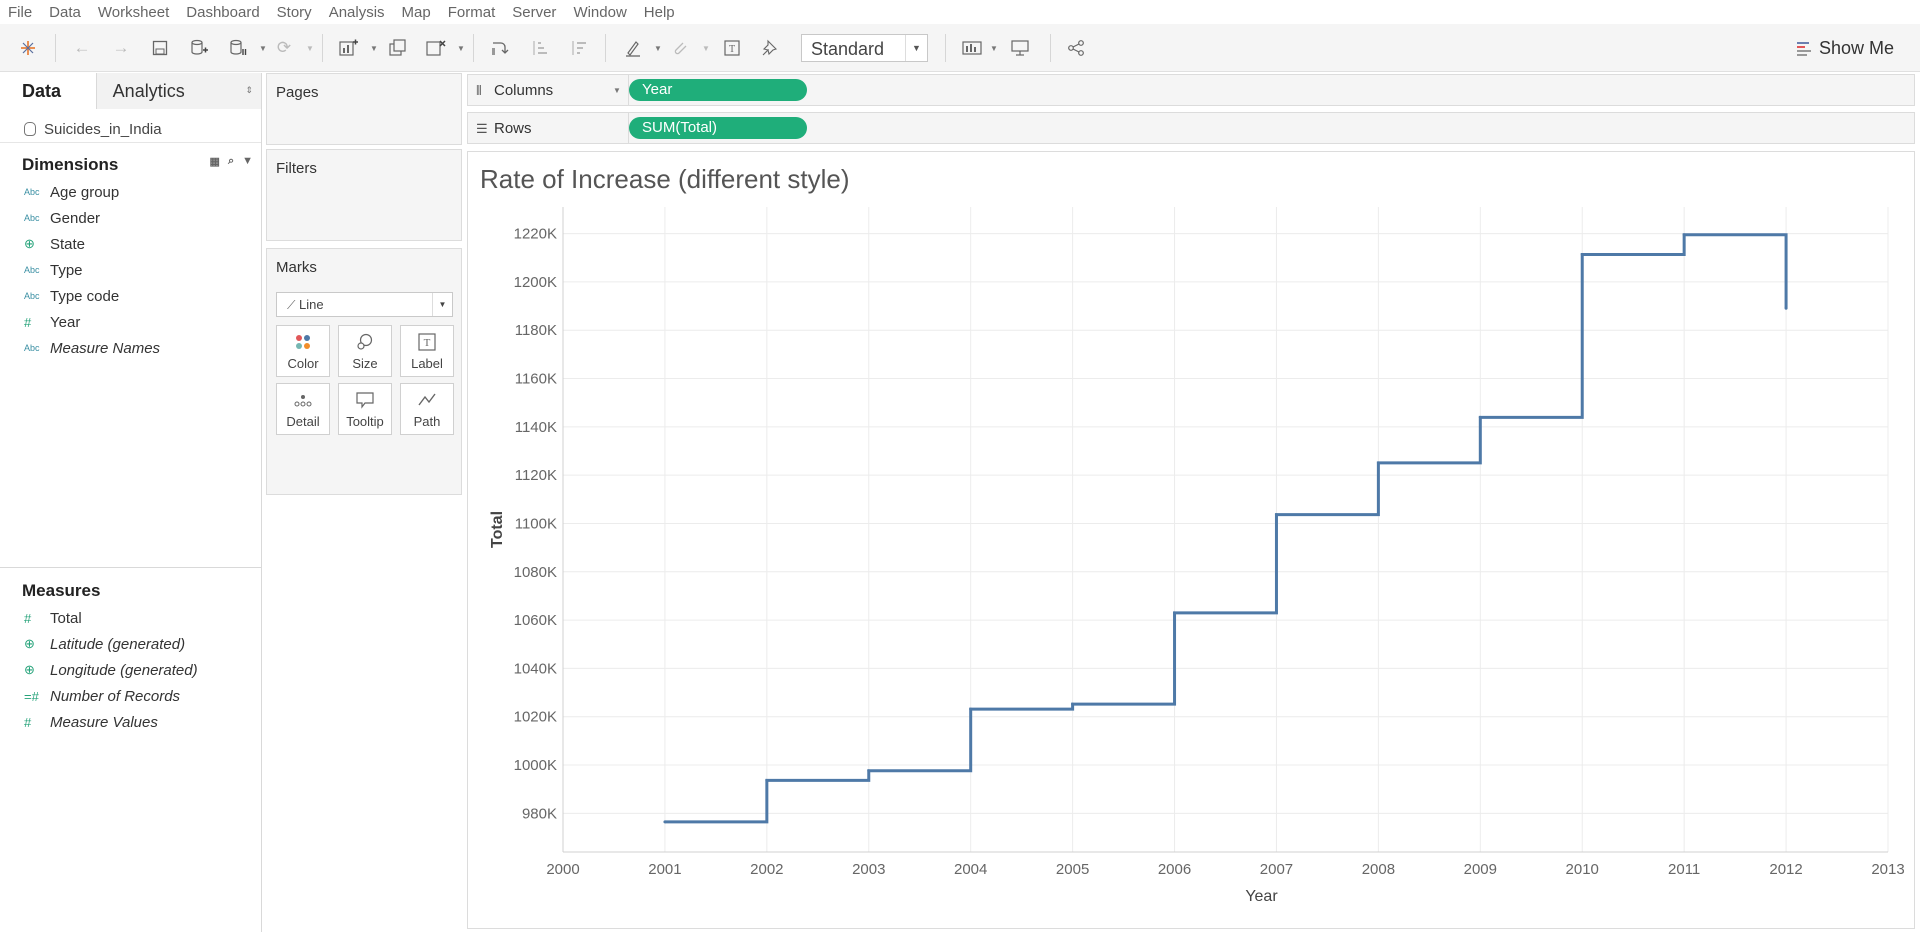  Describe the element at coordinates (970, 869) in the screenshot. I see `x-tick-label: 2004` at that location.